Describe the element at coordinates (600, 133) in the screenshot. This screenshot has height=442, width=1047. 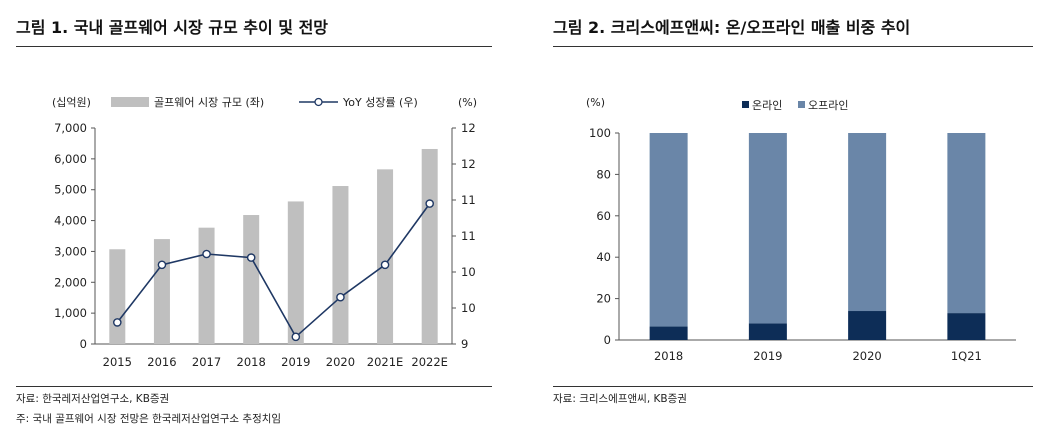
I see `y-left-tick-label: 100` at that location.